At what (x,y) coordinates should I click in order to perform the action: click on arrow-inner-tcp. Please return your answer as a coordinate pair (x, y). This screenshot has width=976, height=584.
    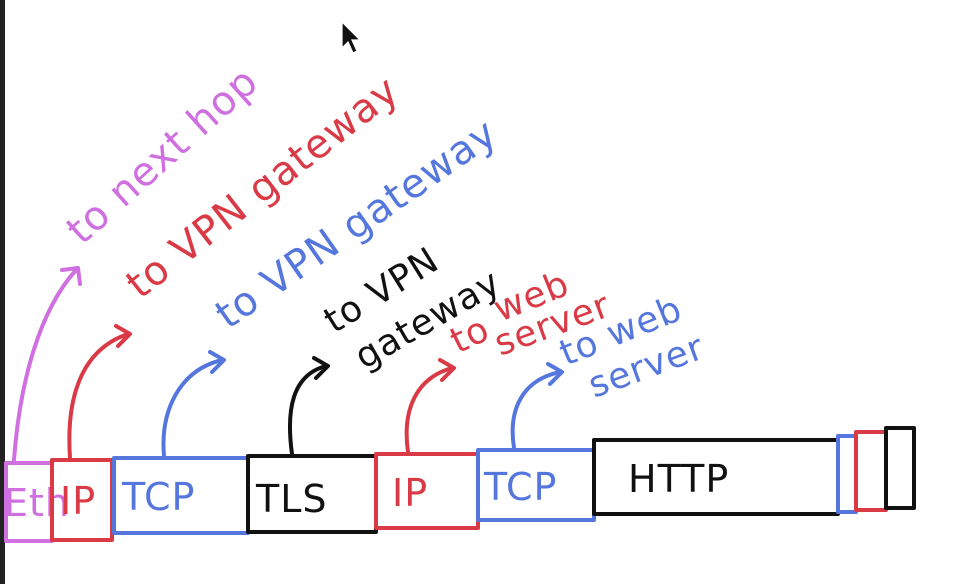
    Looking at the image, I should click on (536, 410).